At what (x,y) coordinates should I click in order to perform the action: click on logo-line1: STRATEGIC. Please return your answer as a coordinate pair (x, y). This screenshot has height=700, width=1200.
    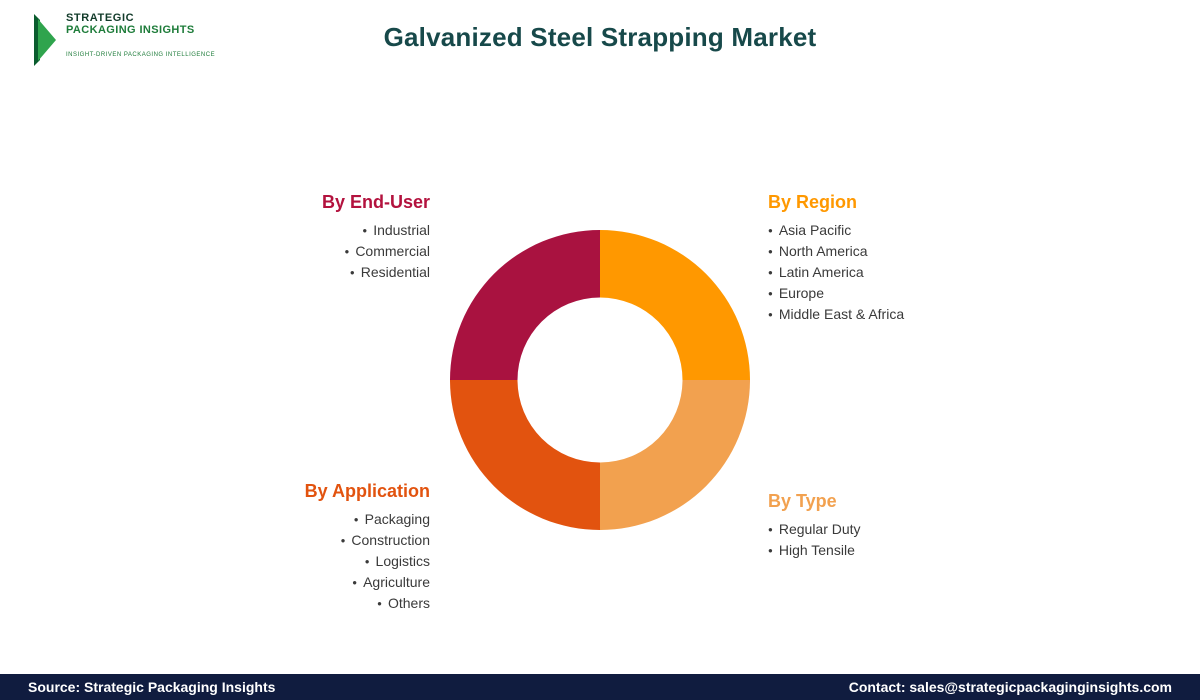
    Looking at the image, I should click on (100, 18).